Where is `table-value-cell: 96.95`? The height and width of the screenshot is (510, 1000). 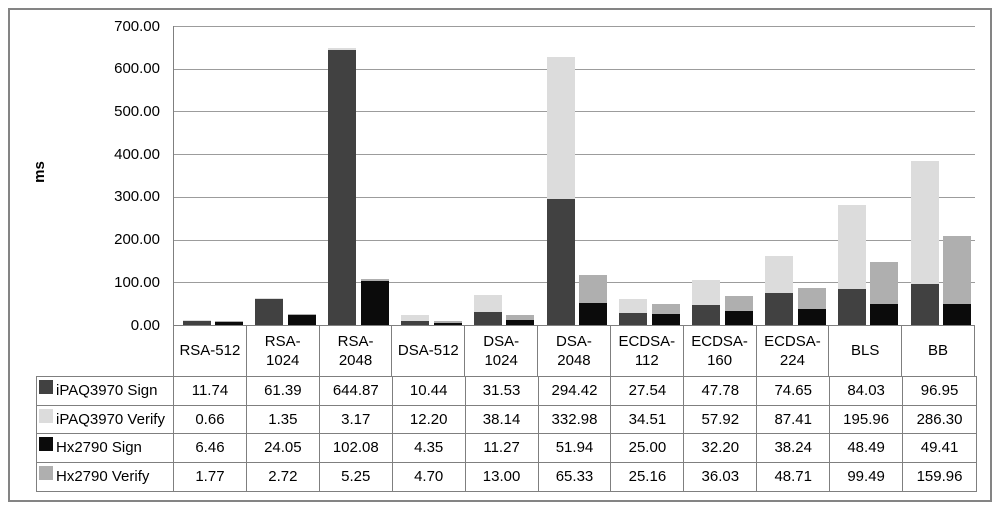
table-value-cell: 96.95 is located at coordinates (939, 391).